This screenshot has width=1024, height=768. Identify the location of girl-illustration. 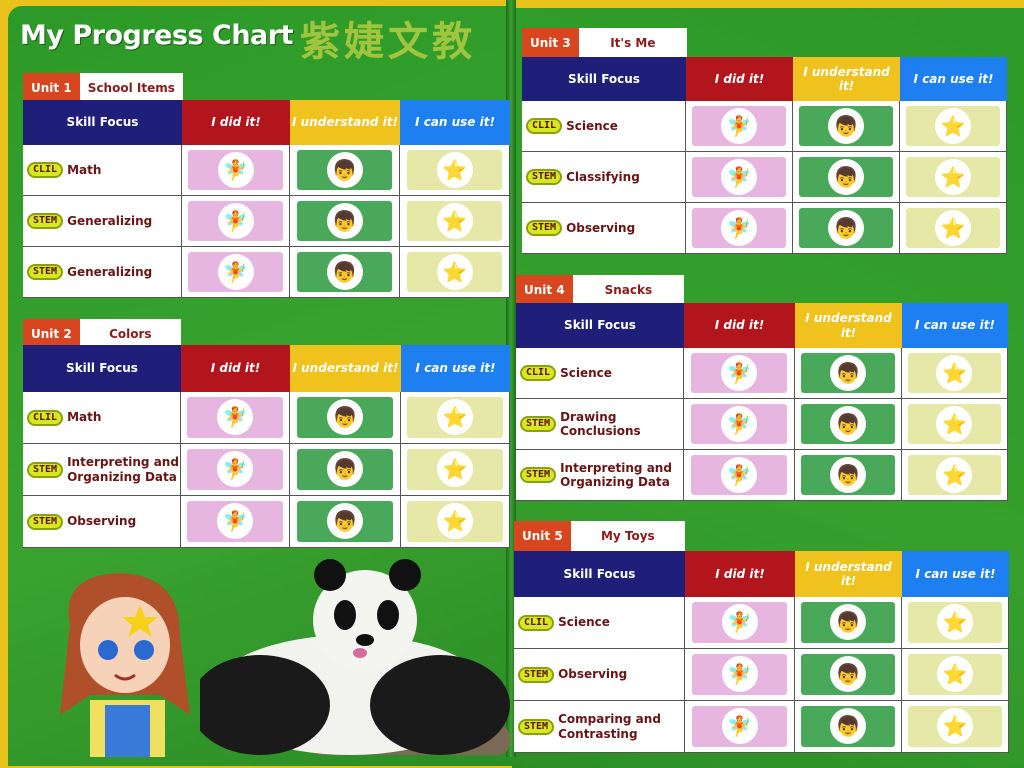
(125, 665).